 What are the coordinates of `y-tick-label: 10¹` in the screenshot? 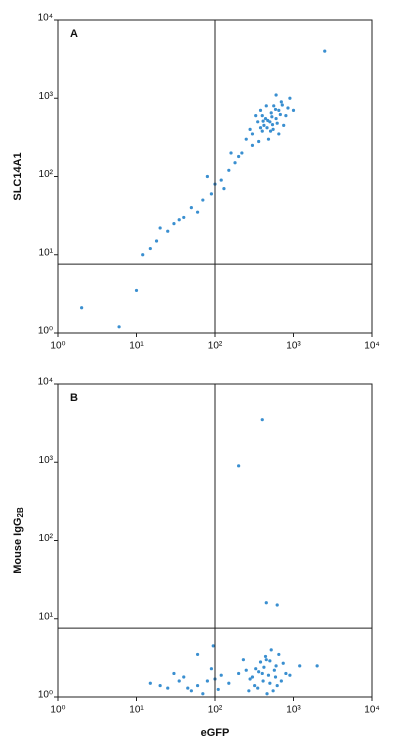 It's located at (46, 616).